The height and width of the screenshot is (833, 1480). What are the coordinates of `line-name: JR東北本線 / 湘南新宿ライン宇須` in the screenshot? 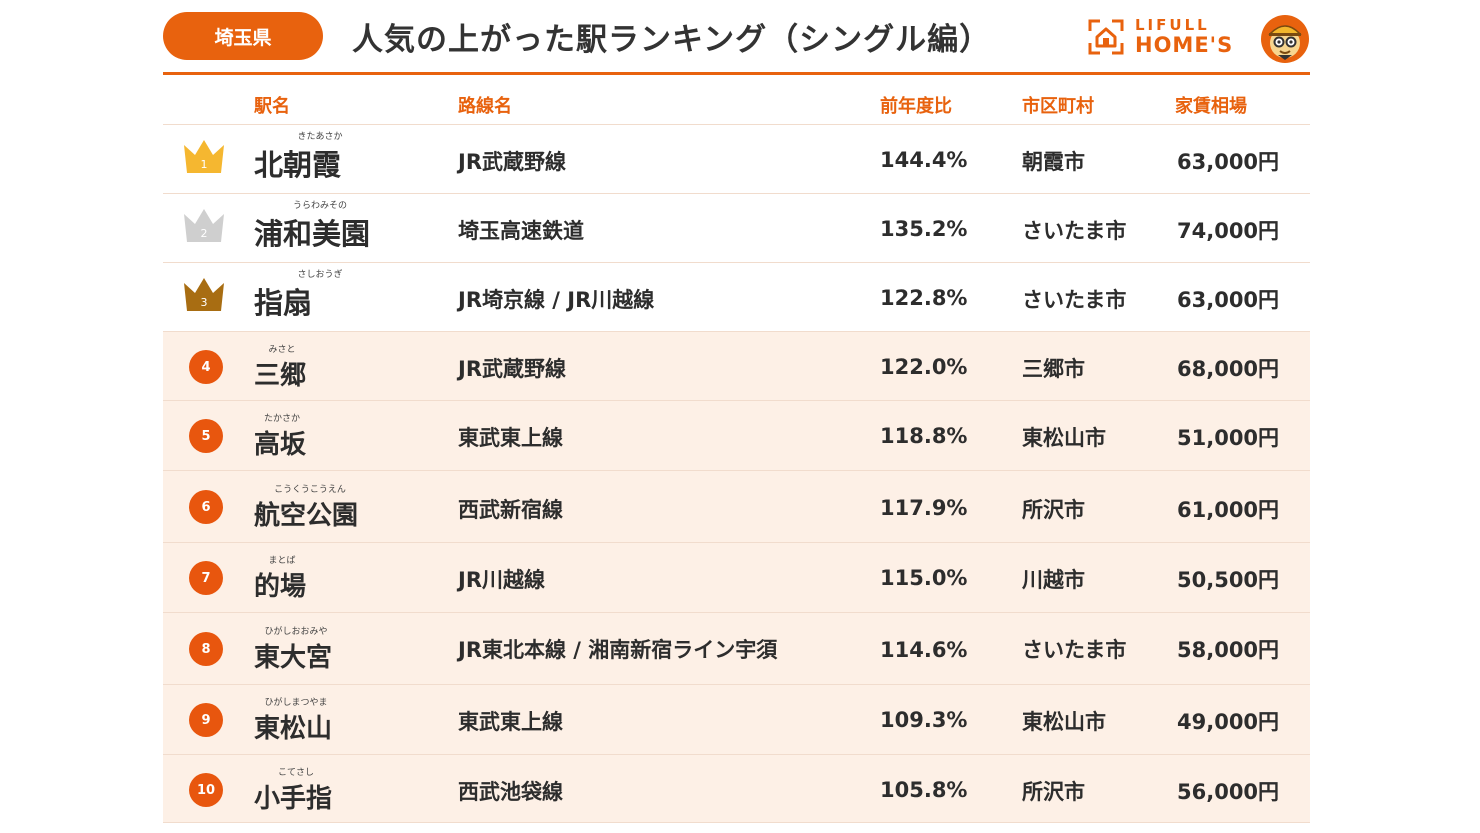 It's located at (618, 650).